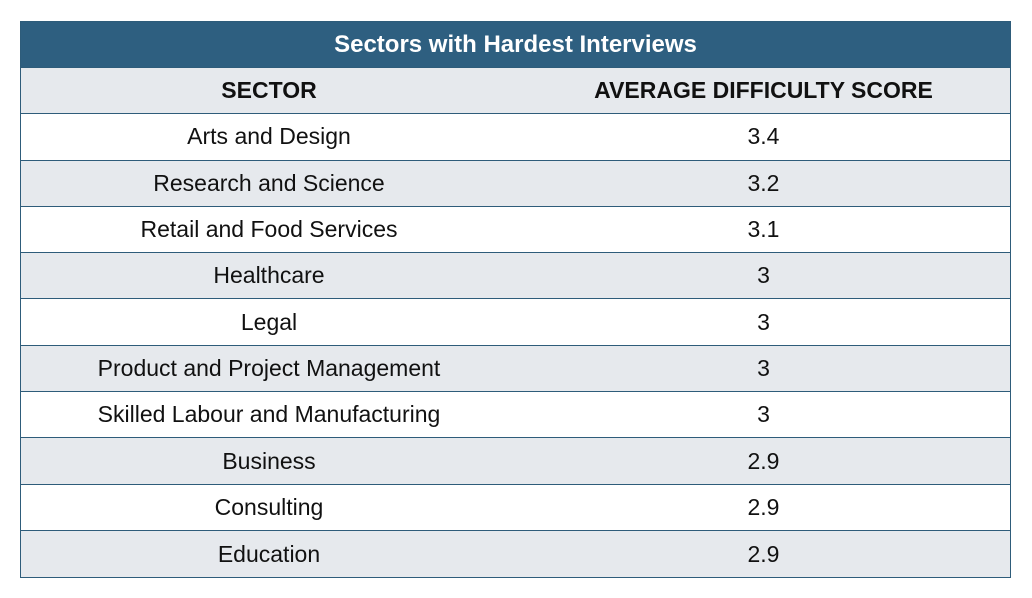 The image size is (1032, 598). Describe the element at coordinates (269, 414) in the screenshot. I see `sector-cell: Skilled Labour and Manufacturing` at that location.